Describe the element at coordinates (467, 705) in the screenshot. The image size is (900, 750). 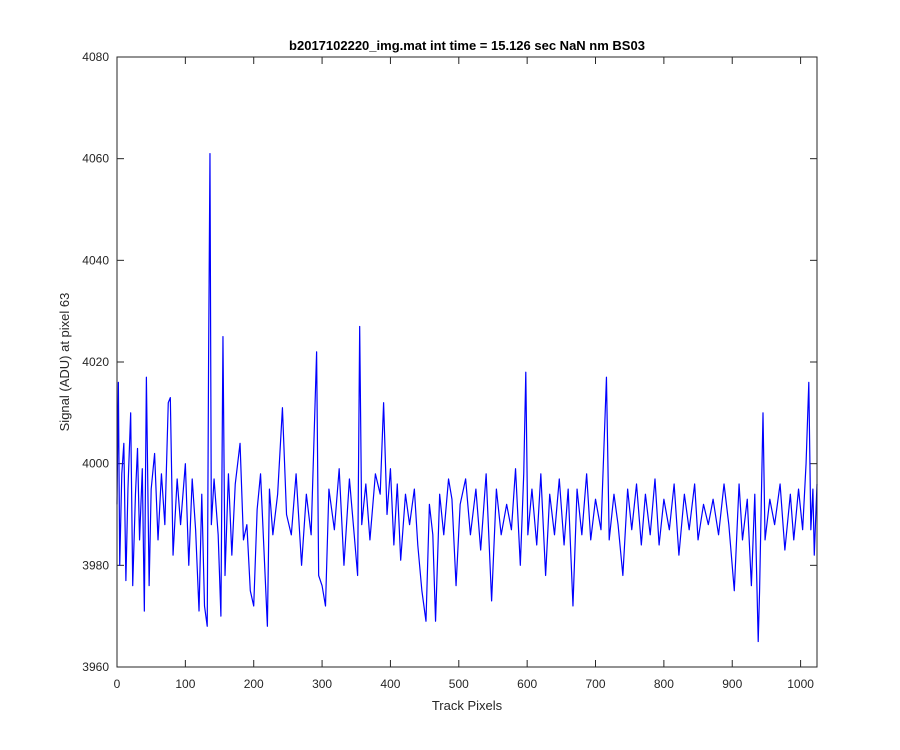
I see `x-axis-label: Track Pixels` at that location.